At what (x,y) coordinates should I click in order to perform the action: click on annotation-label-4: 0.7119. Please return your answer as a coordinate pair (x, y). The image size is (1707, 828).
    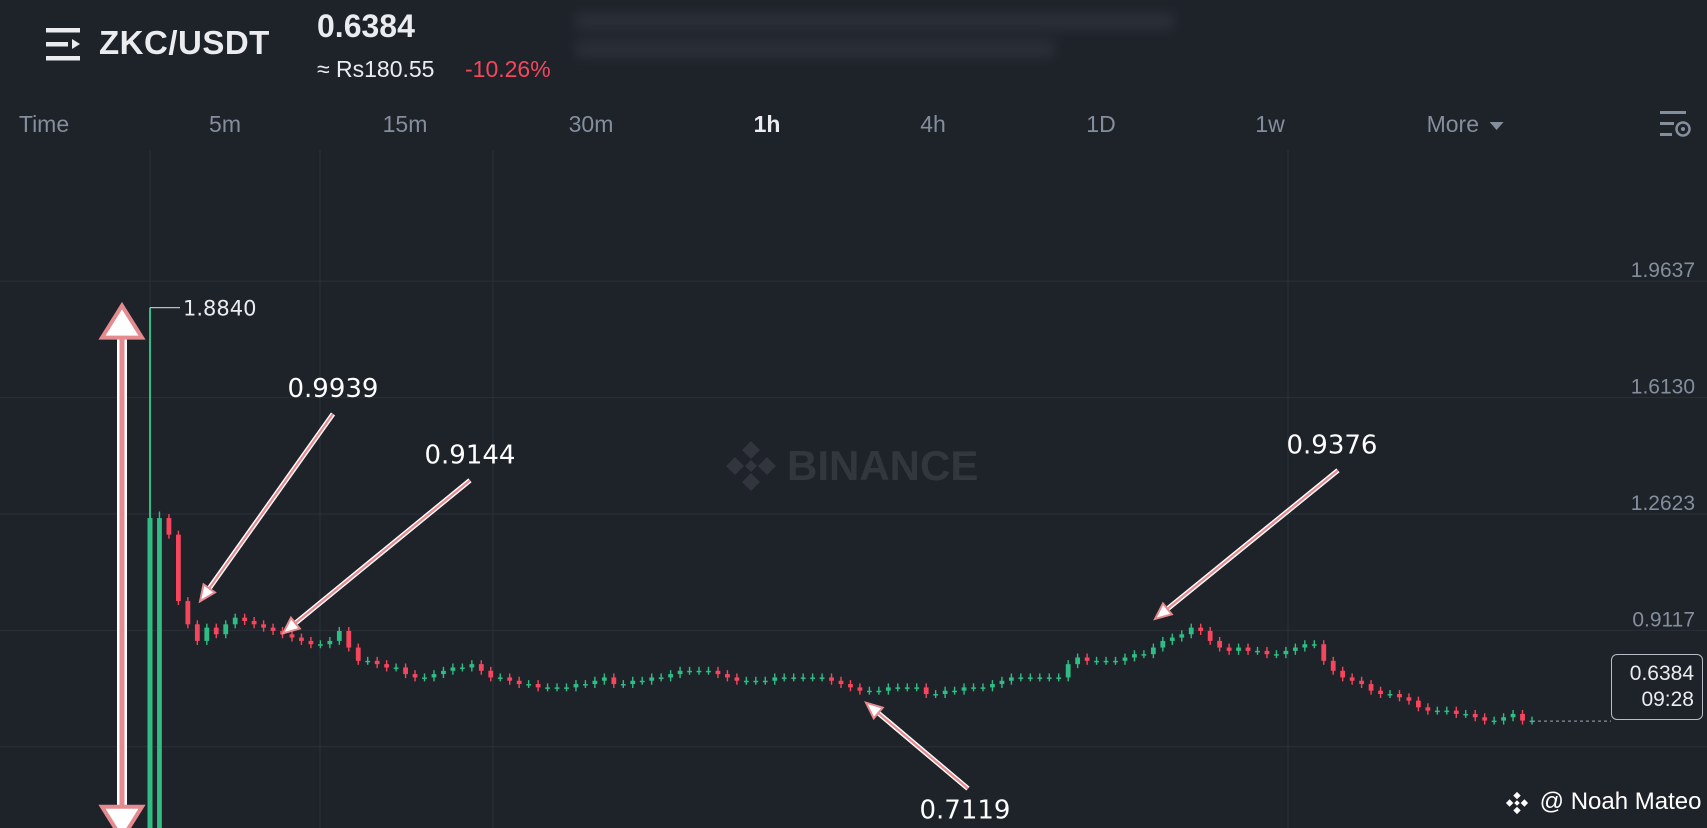
    Looking at the image, I should click on (965, 811).